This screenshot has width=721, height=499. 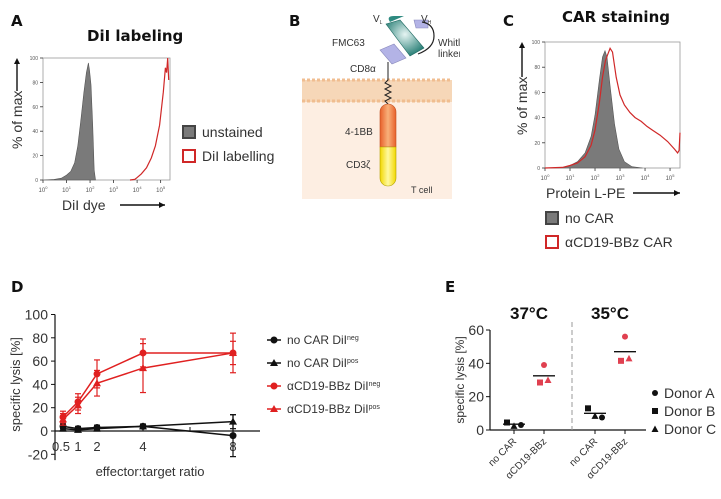 I want to click on cd3z-domain, so click(x=388, y=166).